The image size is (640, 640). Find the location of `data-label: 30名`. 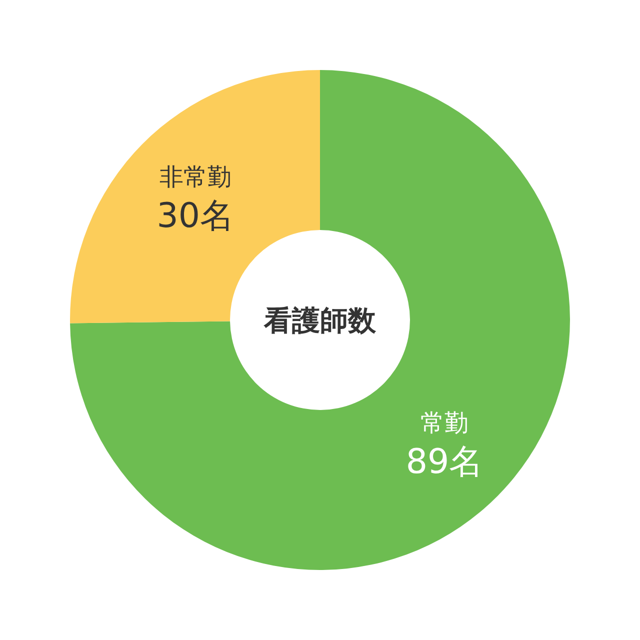

data-label: 30名 is located at coordinates (195, 216).